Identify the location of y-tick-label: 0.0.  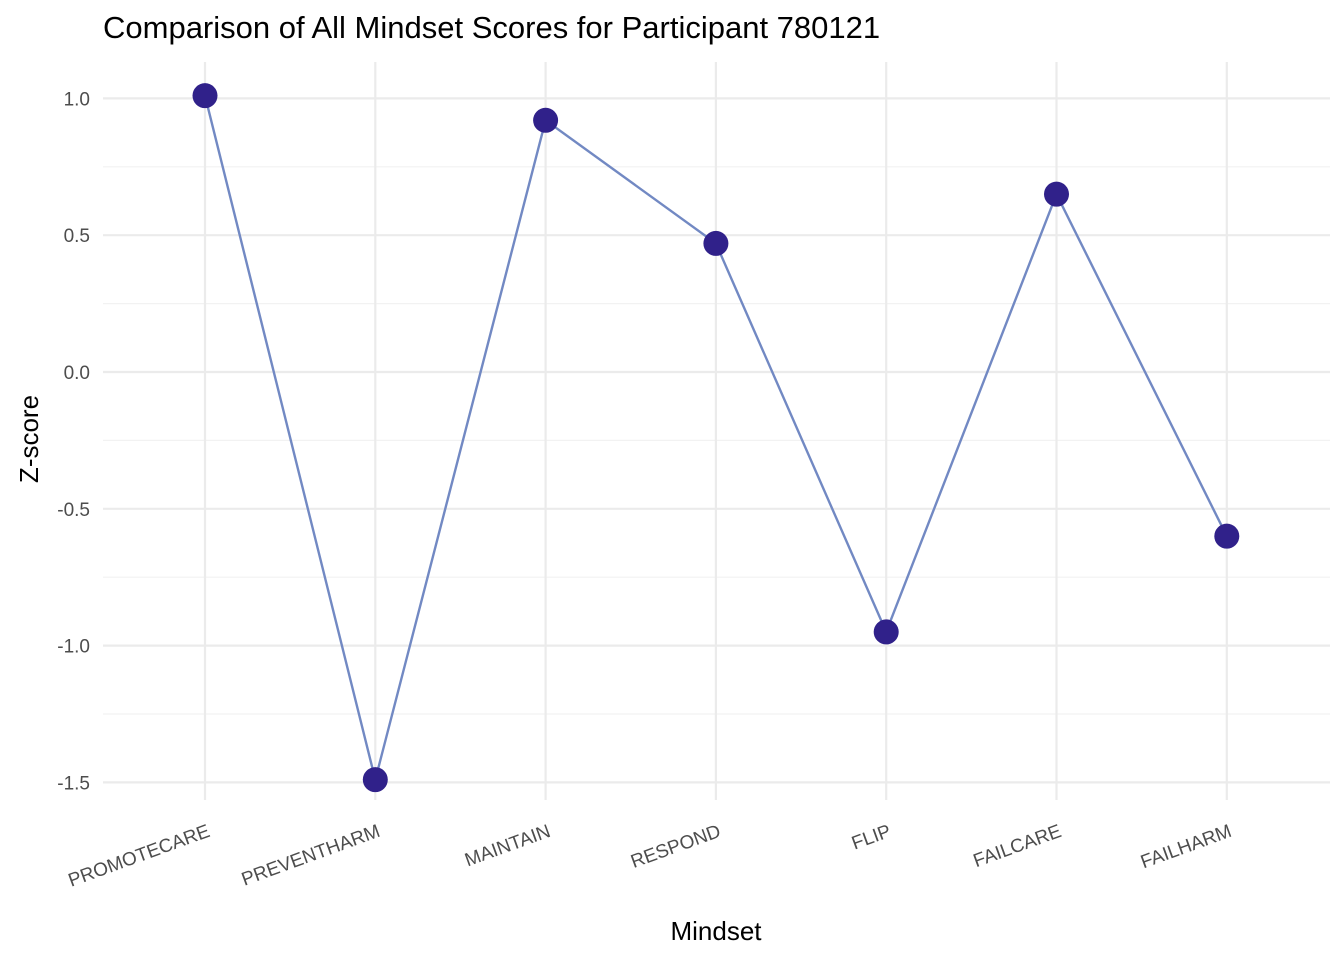
(77, 373).